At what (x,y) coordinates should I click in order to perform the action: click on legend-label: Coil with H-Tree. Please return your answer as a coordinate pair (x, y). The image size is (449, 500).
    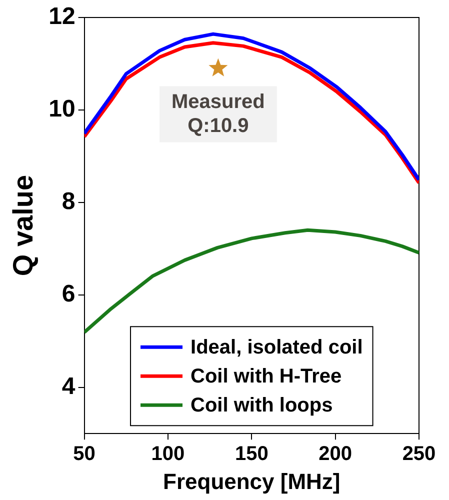
    Looking at the image, I should click on (266, 377).